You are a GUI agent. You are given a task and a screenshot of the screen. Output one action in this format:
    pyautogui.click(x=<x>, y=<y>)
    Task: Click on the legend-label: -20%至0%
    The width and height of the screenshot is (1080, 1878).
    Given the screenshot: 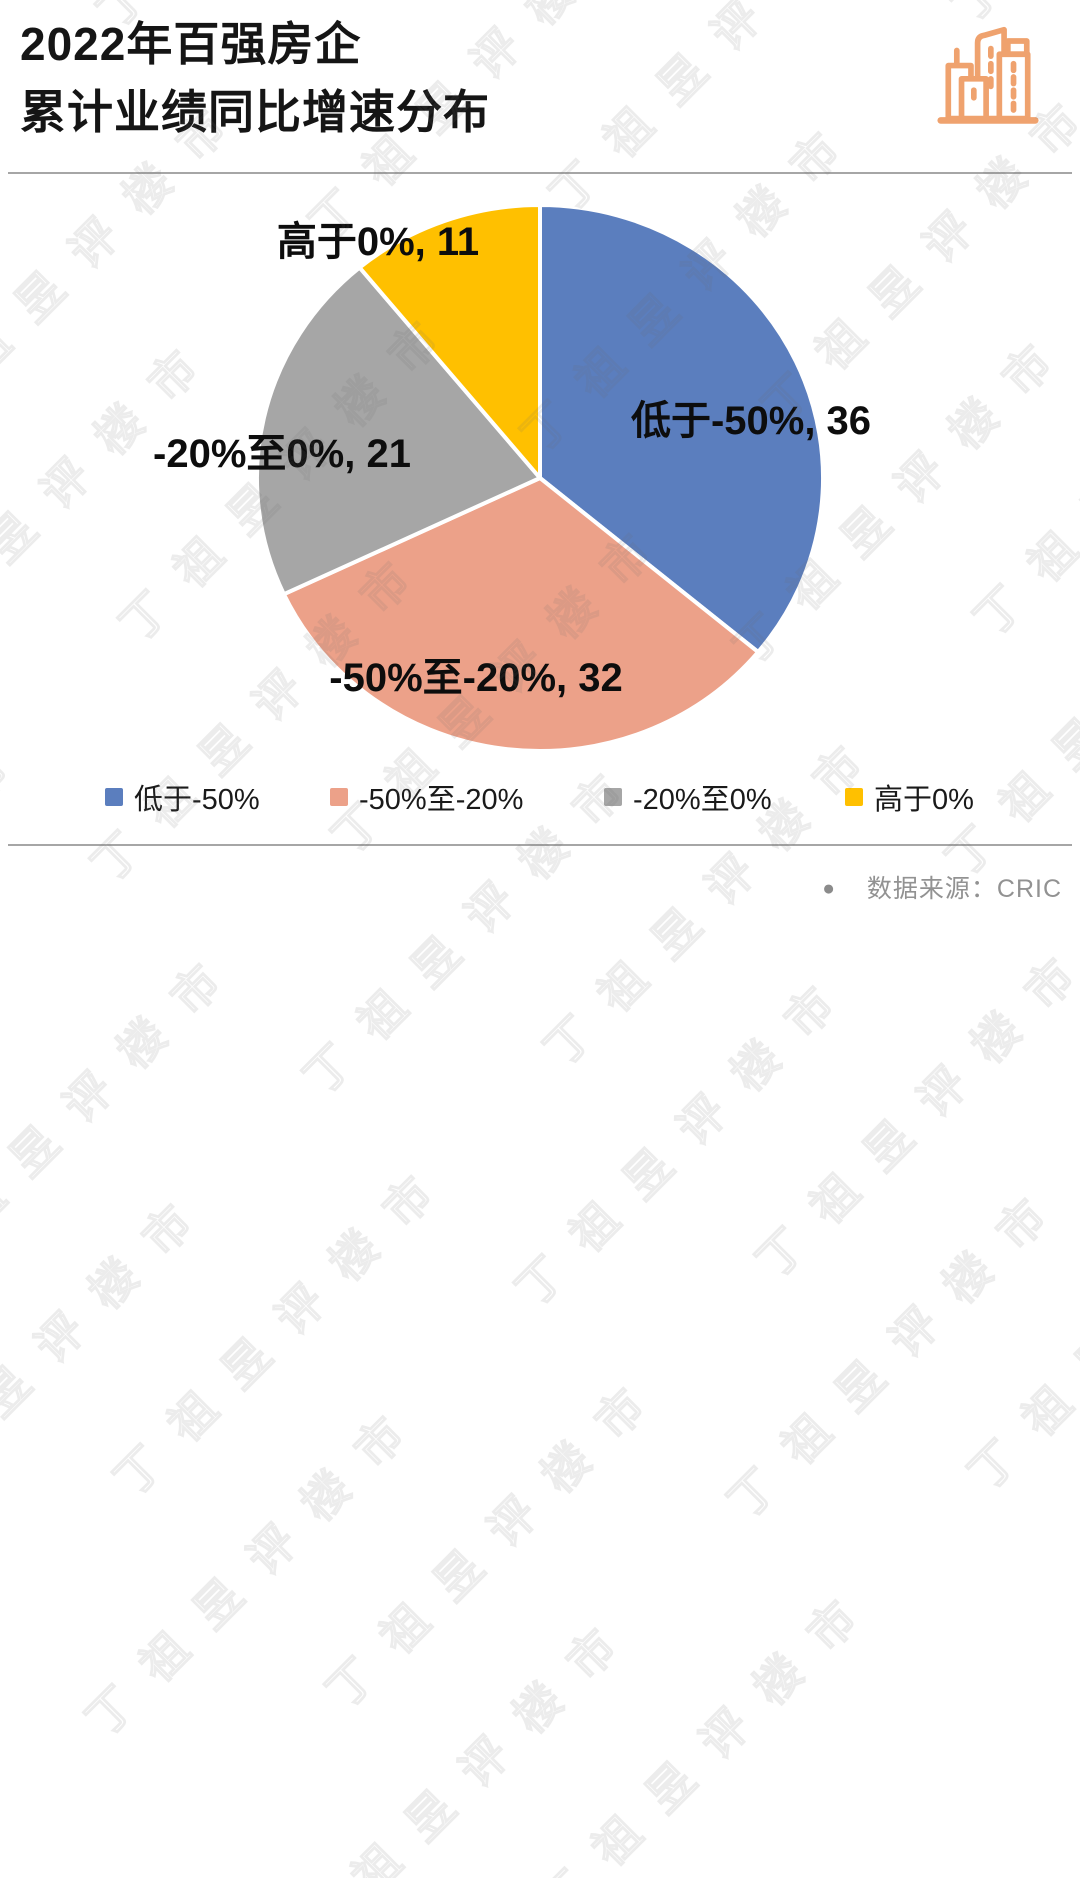 What is the action you would take?
    pyautogui.click(x=702, y=800)
    